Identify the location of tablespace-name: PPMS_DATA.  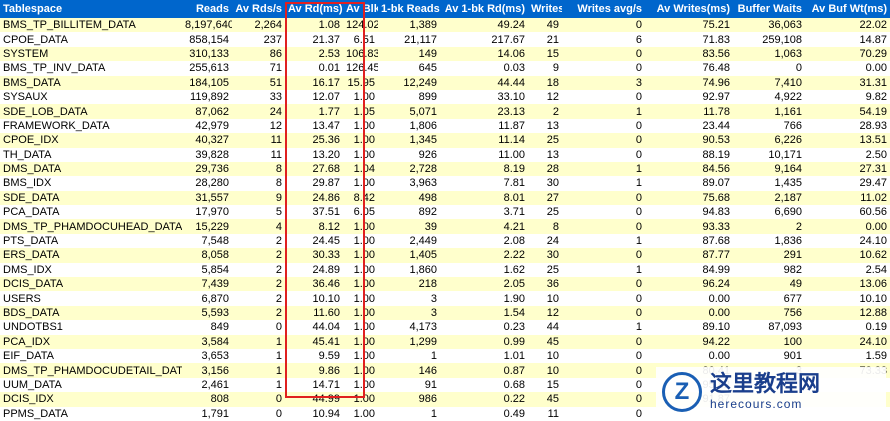
(91, 413).